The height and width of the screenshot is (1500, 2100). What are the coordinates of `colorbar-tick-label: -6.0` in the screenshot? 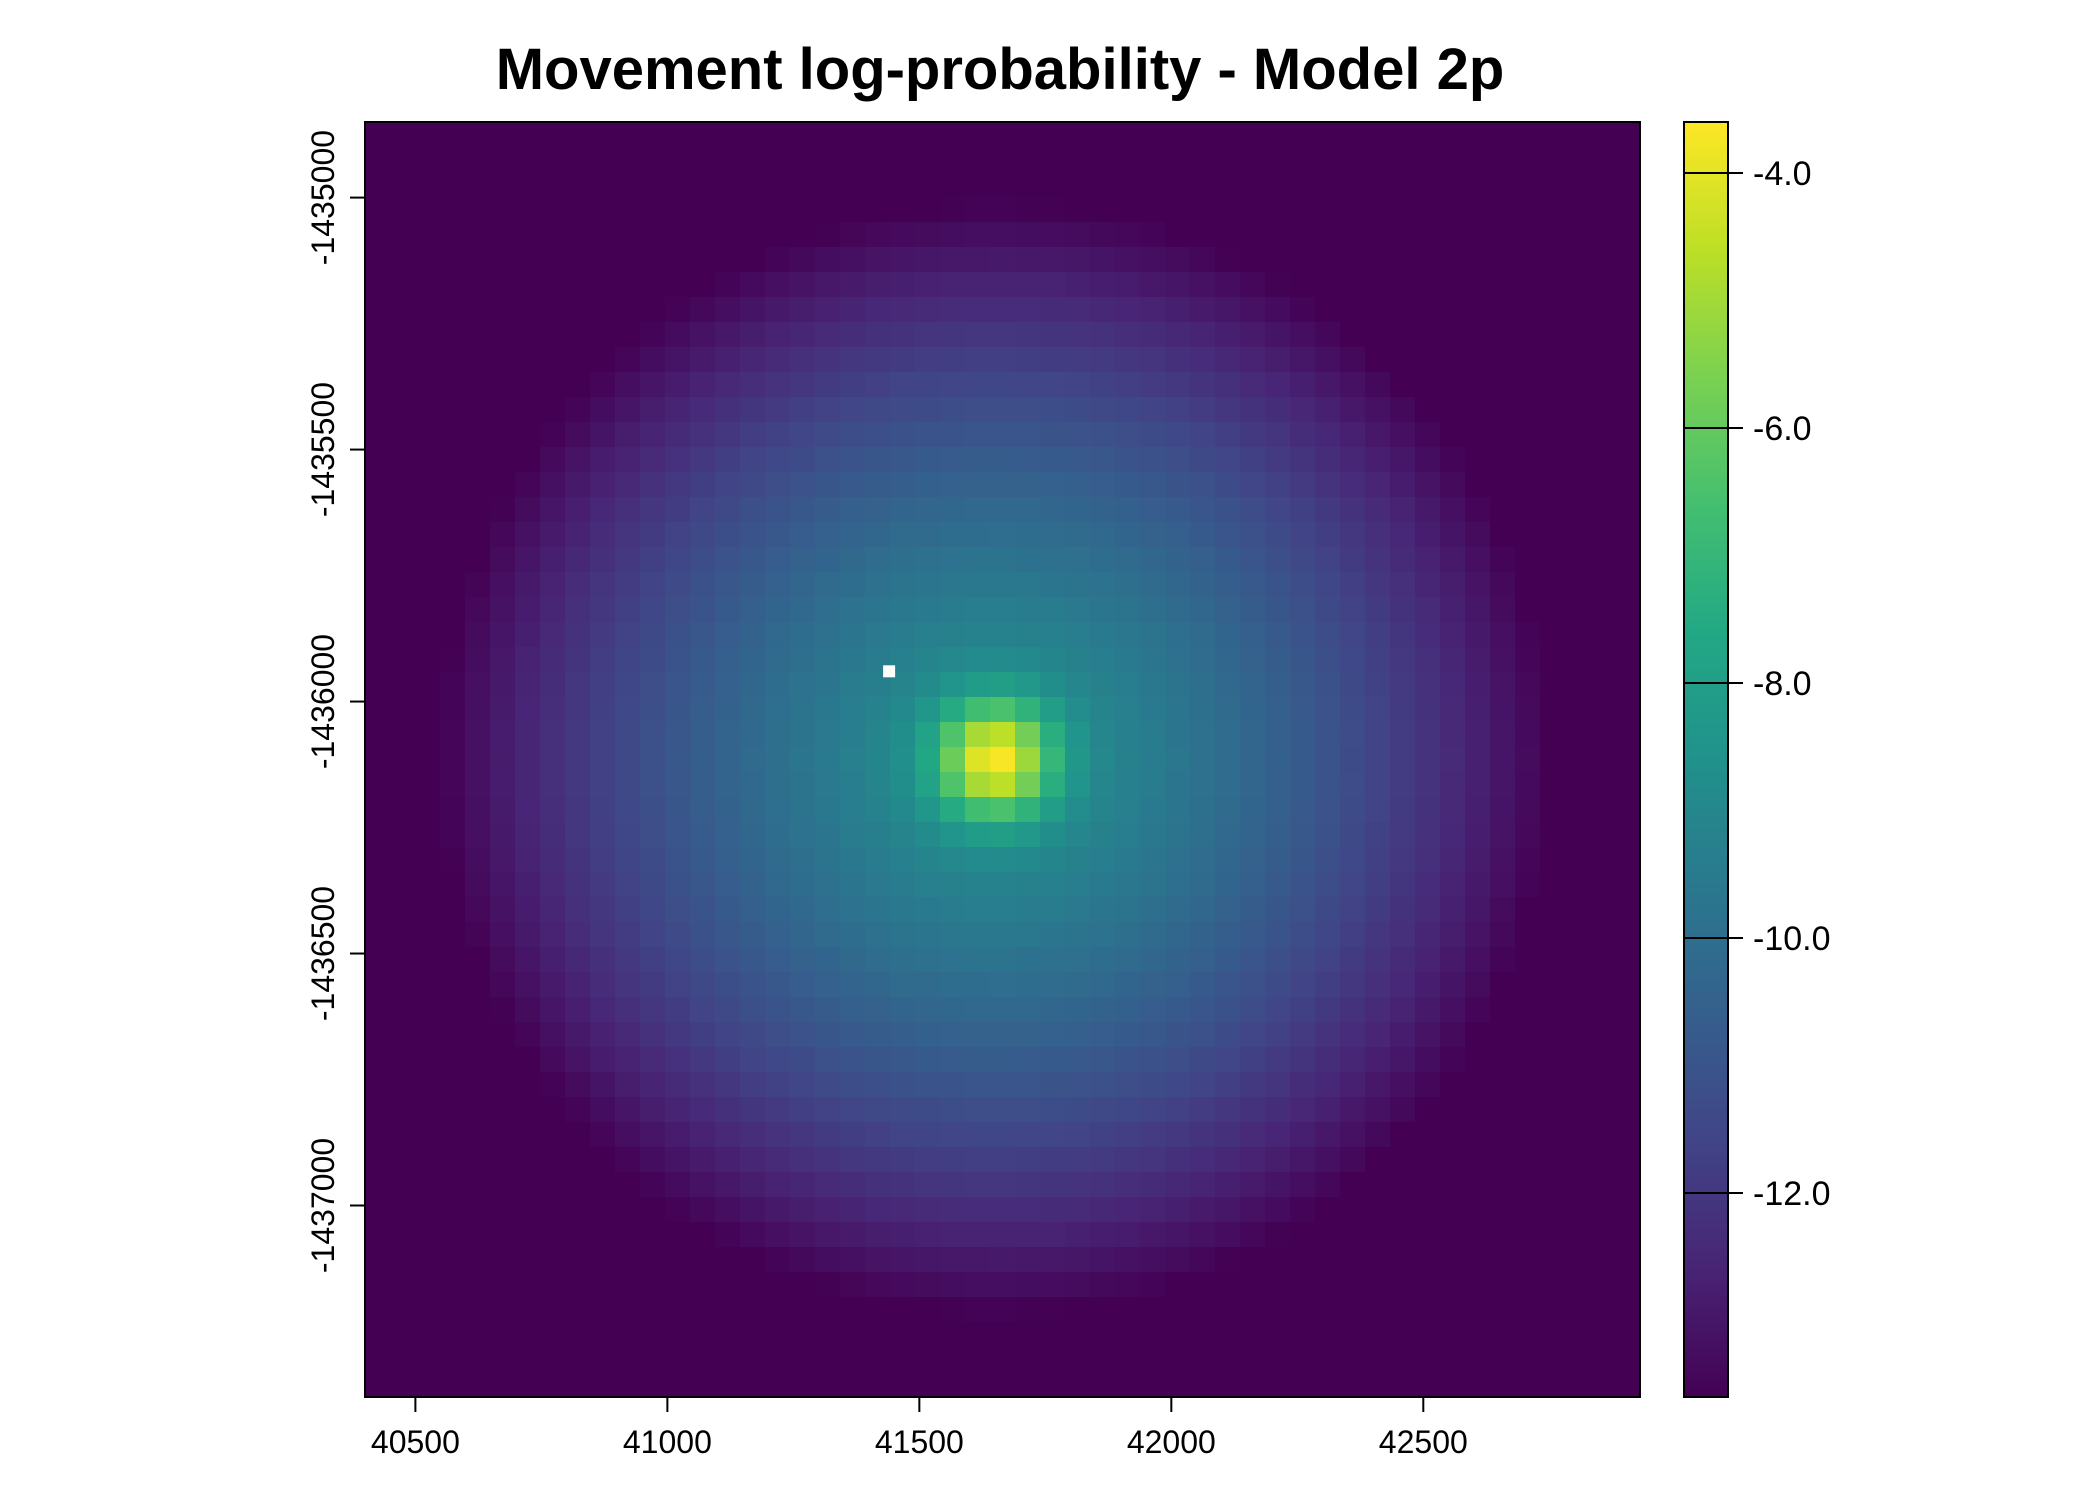 It's located at (1782, 429).